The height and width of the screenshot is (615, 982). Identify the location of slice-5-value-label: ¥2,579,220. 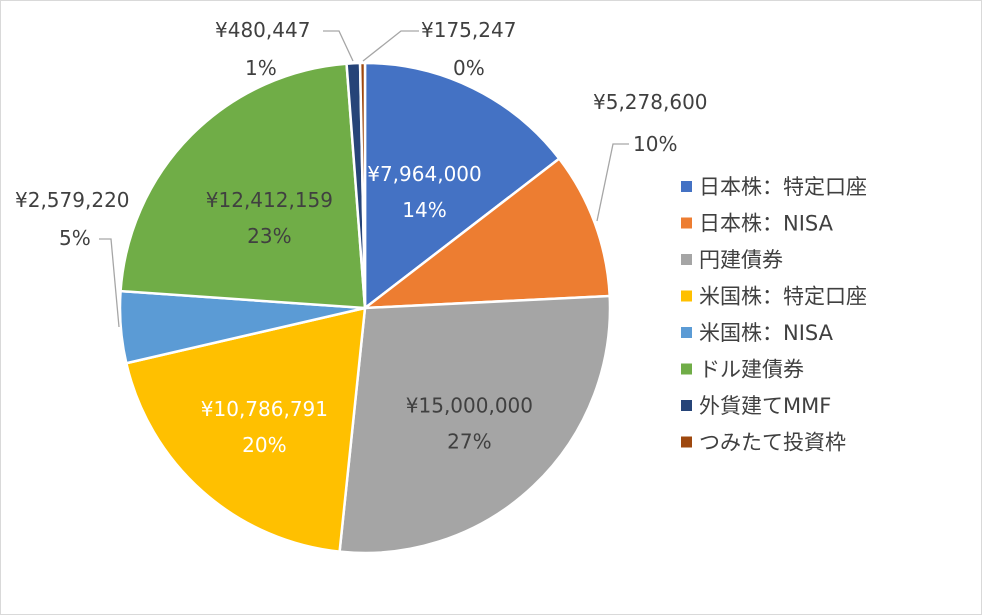
(72, 200).